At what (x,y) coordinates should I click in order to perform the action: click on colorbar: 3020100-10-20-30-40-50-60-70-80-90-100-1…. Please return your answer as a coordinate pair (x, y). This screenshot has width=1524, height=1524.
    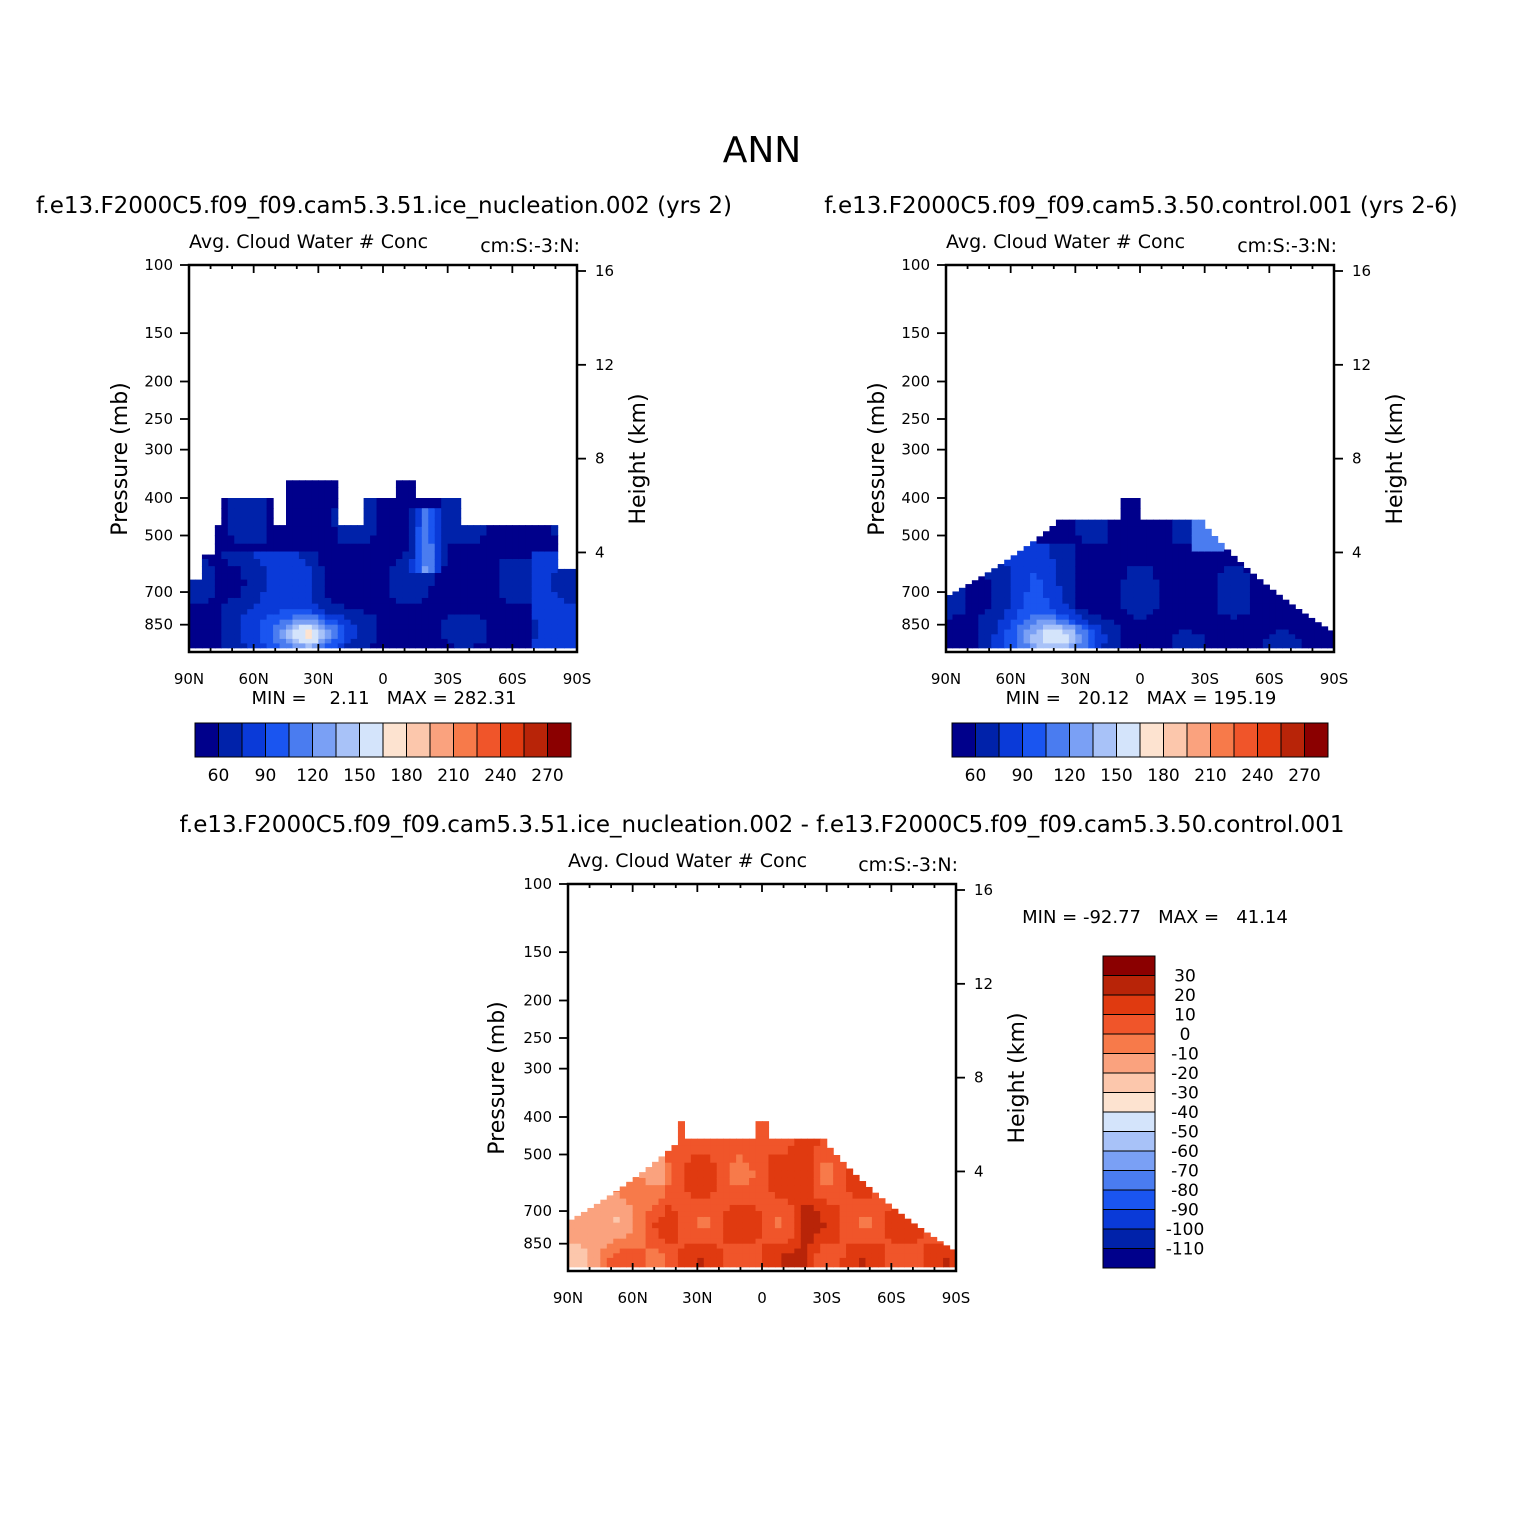
    Looking at the image, I should click on (1153, 1112).